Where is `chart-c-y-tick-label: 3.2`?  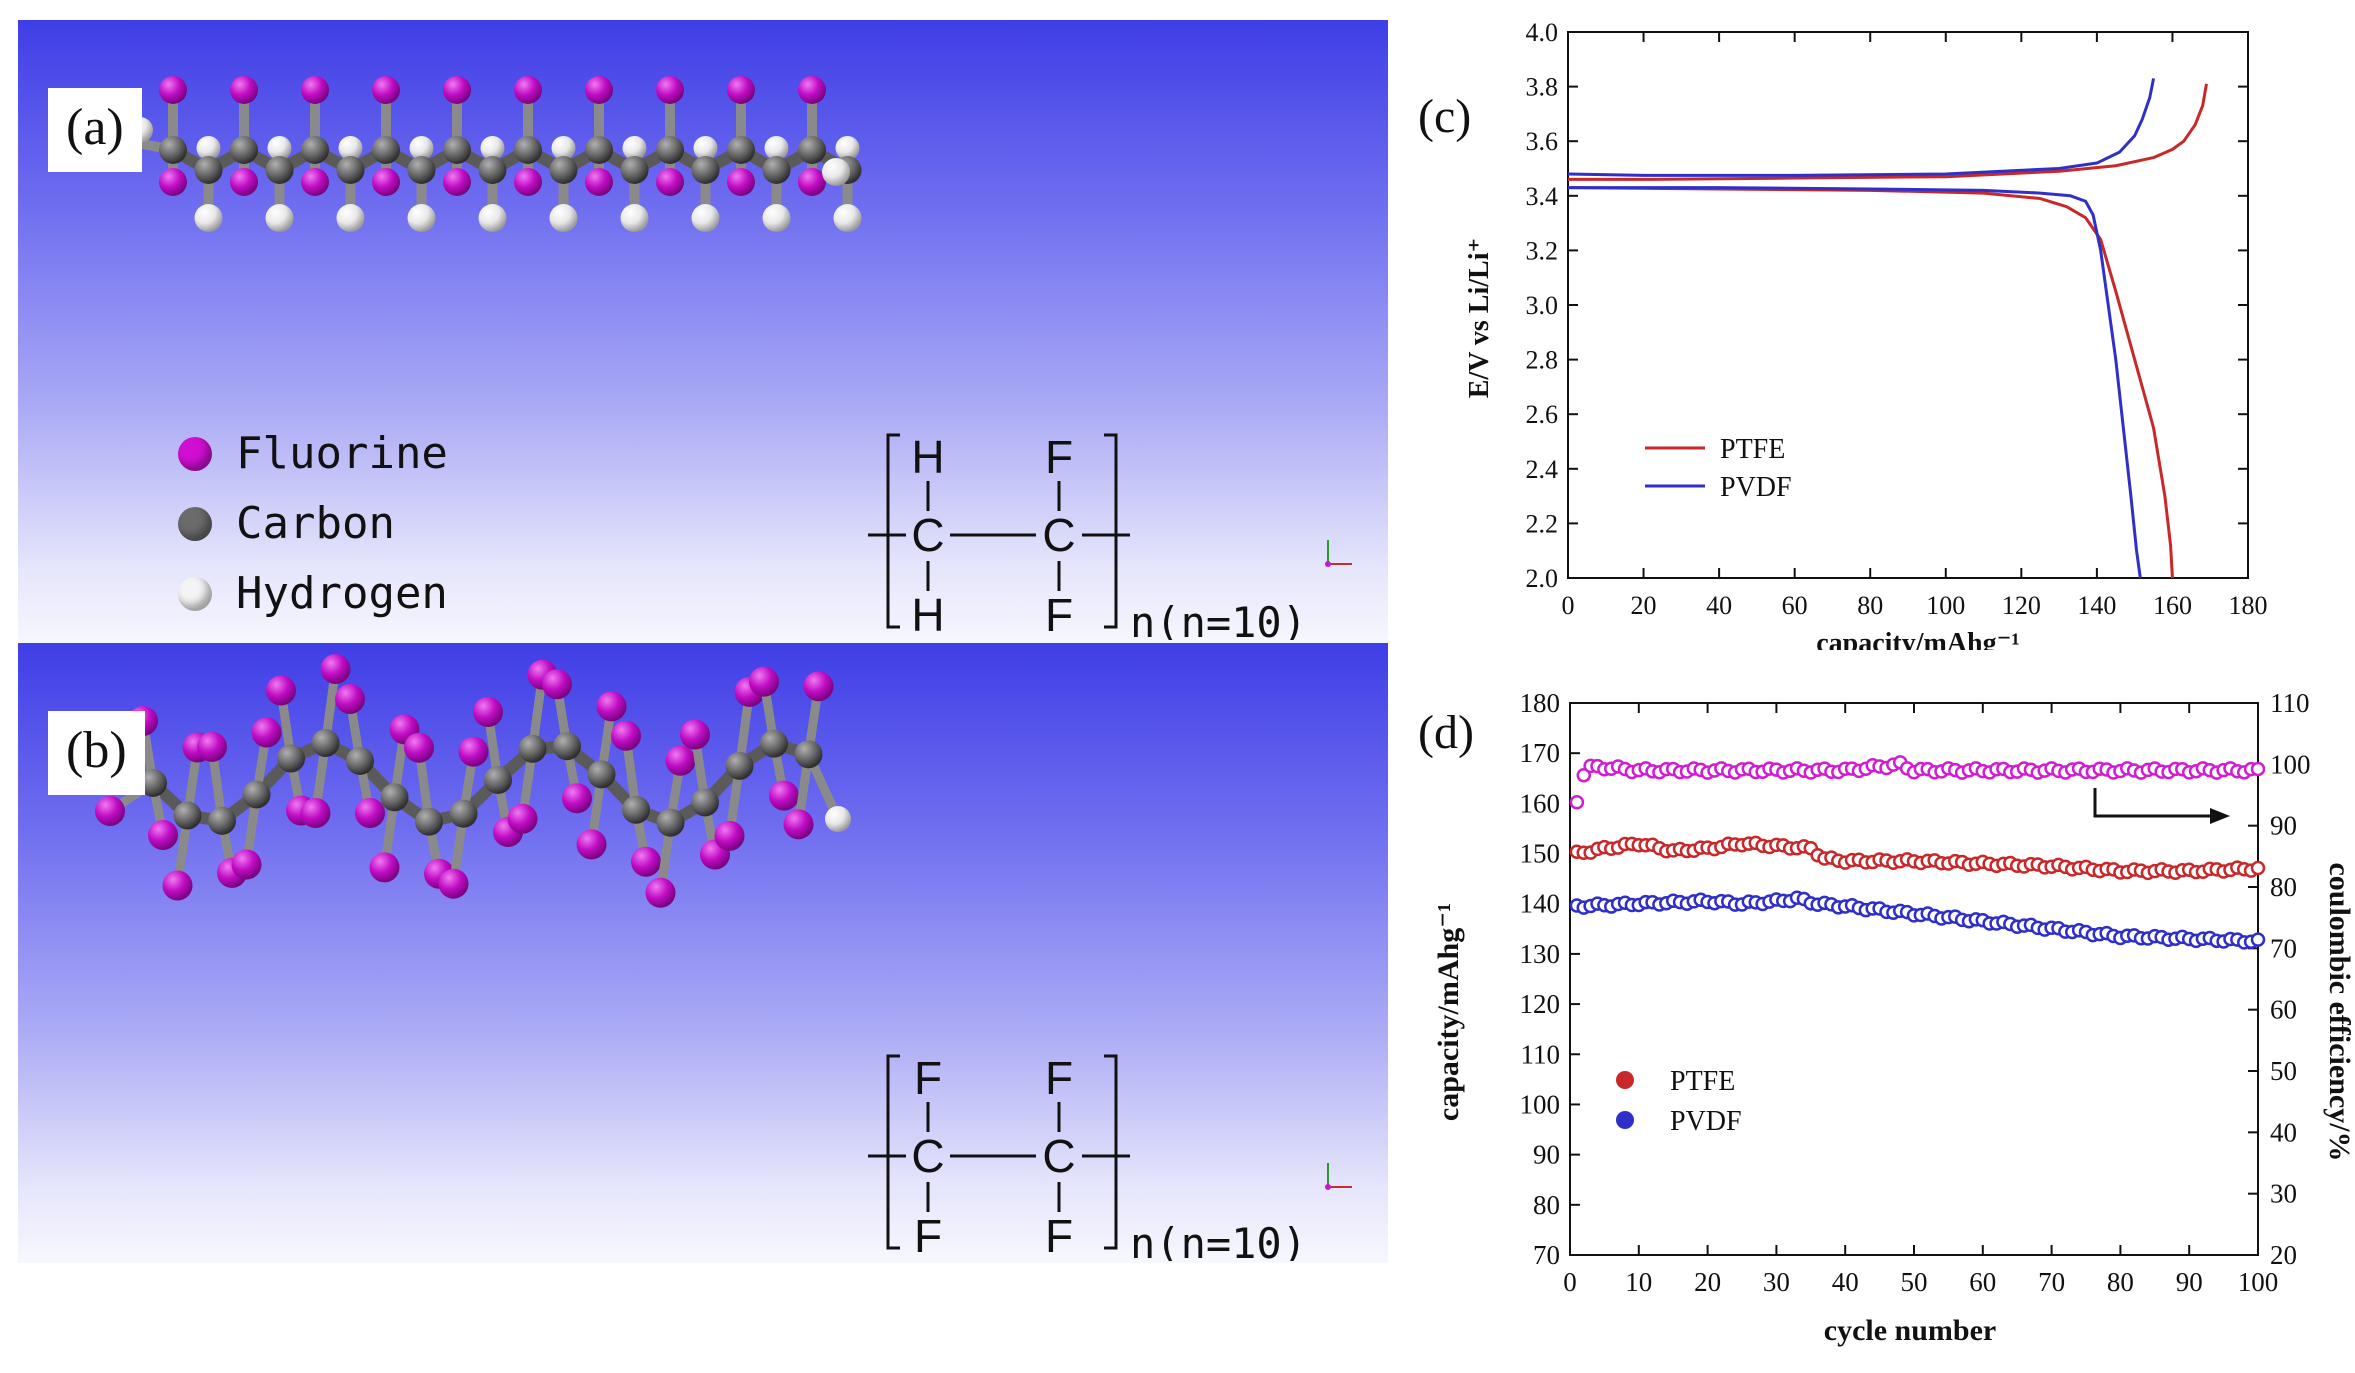
chart-c-y-tick-label: 3.2 is located at coordinates (1542, 250).